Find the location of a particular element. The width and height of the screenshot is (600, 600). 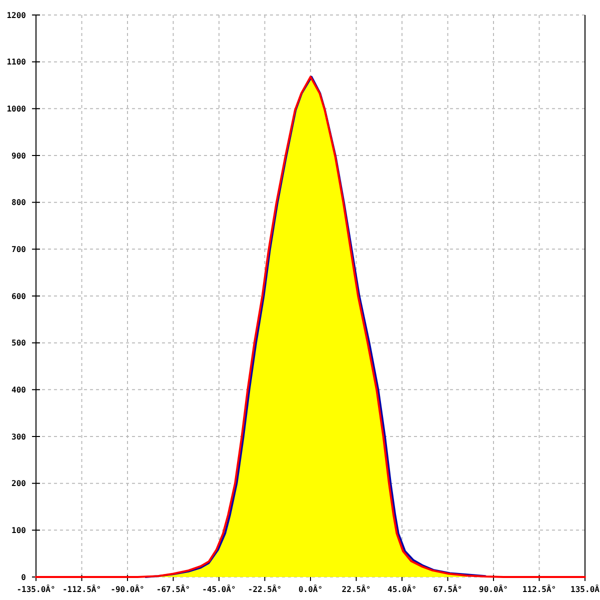

x-tick-label: 112.5Â° is located at coordinates (539, 589).